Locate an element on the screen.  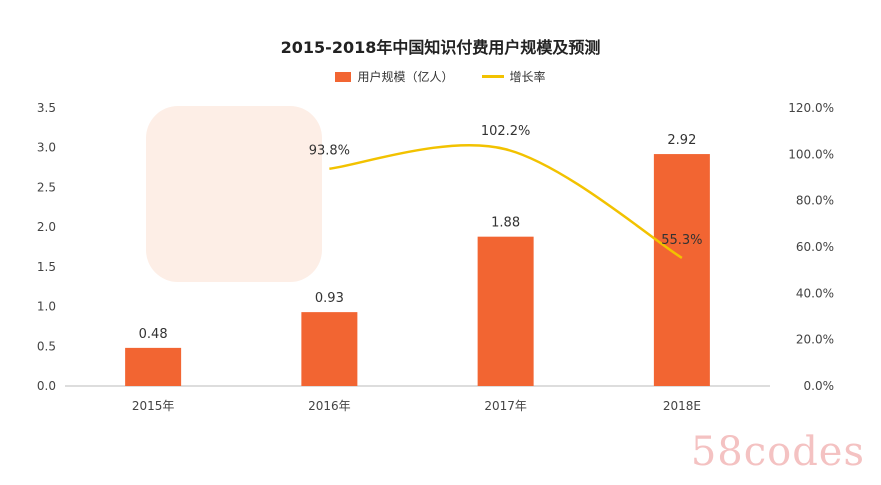
bar-data-label: 0.93 is located at coordinates (329, 298).